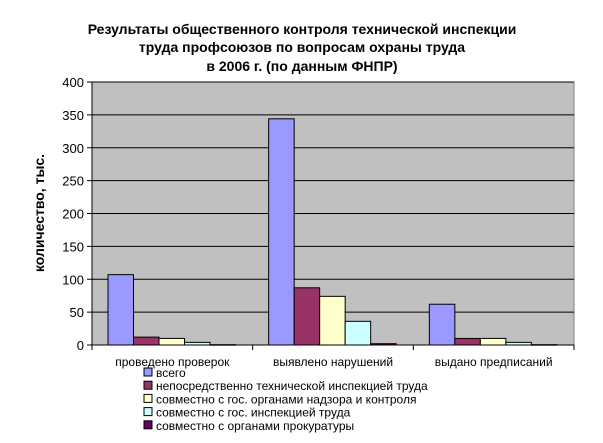 This screenshot has height=443, width=603. Describe the element at coordinates (77, 312) in the screenshot. I see `y-tick-label: 50` at that location.